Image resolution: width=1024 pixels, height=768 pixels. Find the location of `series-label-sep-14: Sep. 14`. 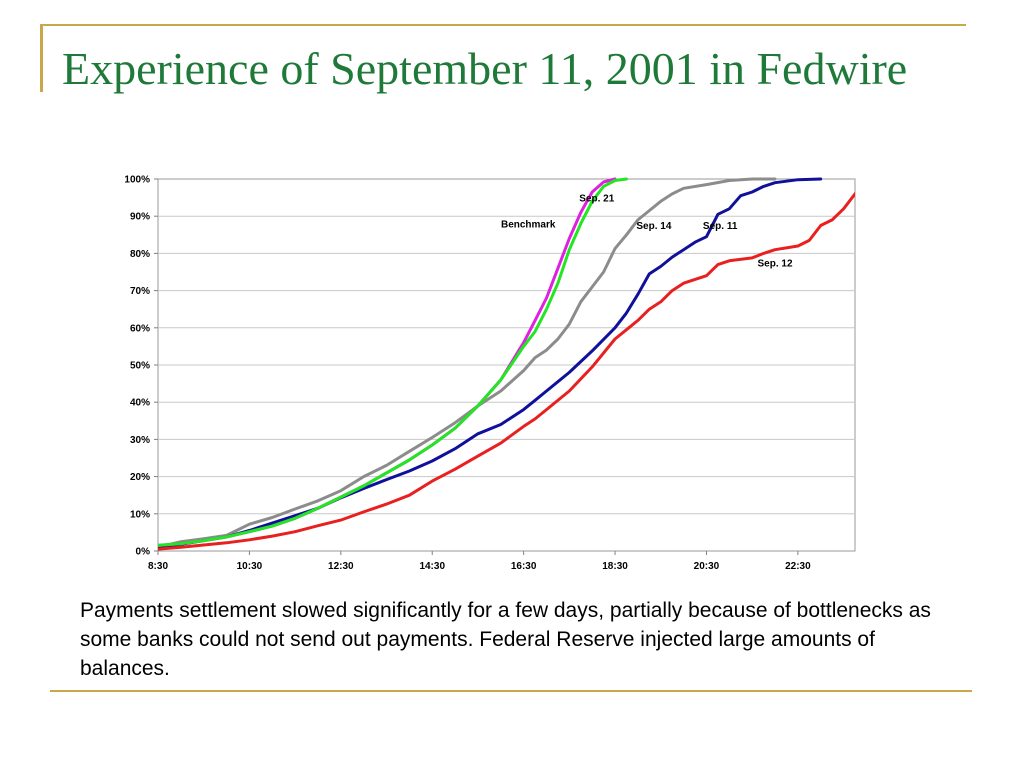

series-label-sep-14: Sep. 14 is located at coordinates (653, 226).